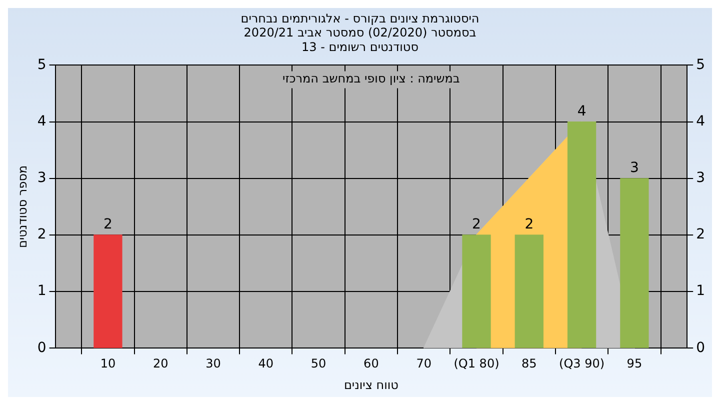 This screenshot has width=720, height=405. Describe the element at coordinates (41, 64) in the screenshot. I see `y-tick-label: 5` at that location.